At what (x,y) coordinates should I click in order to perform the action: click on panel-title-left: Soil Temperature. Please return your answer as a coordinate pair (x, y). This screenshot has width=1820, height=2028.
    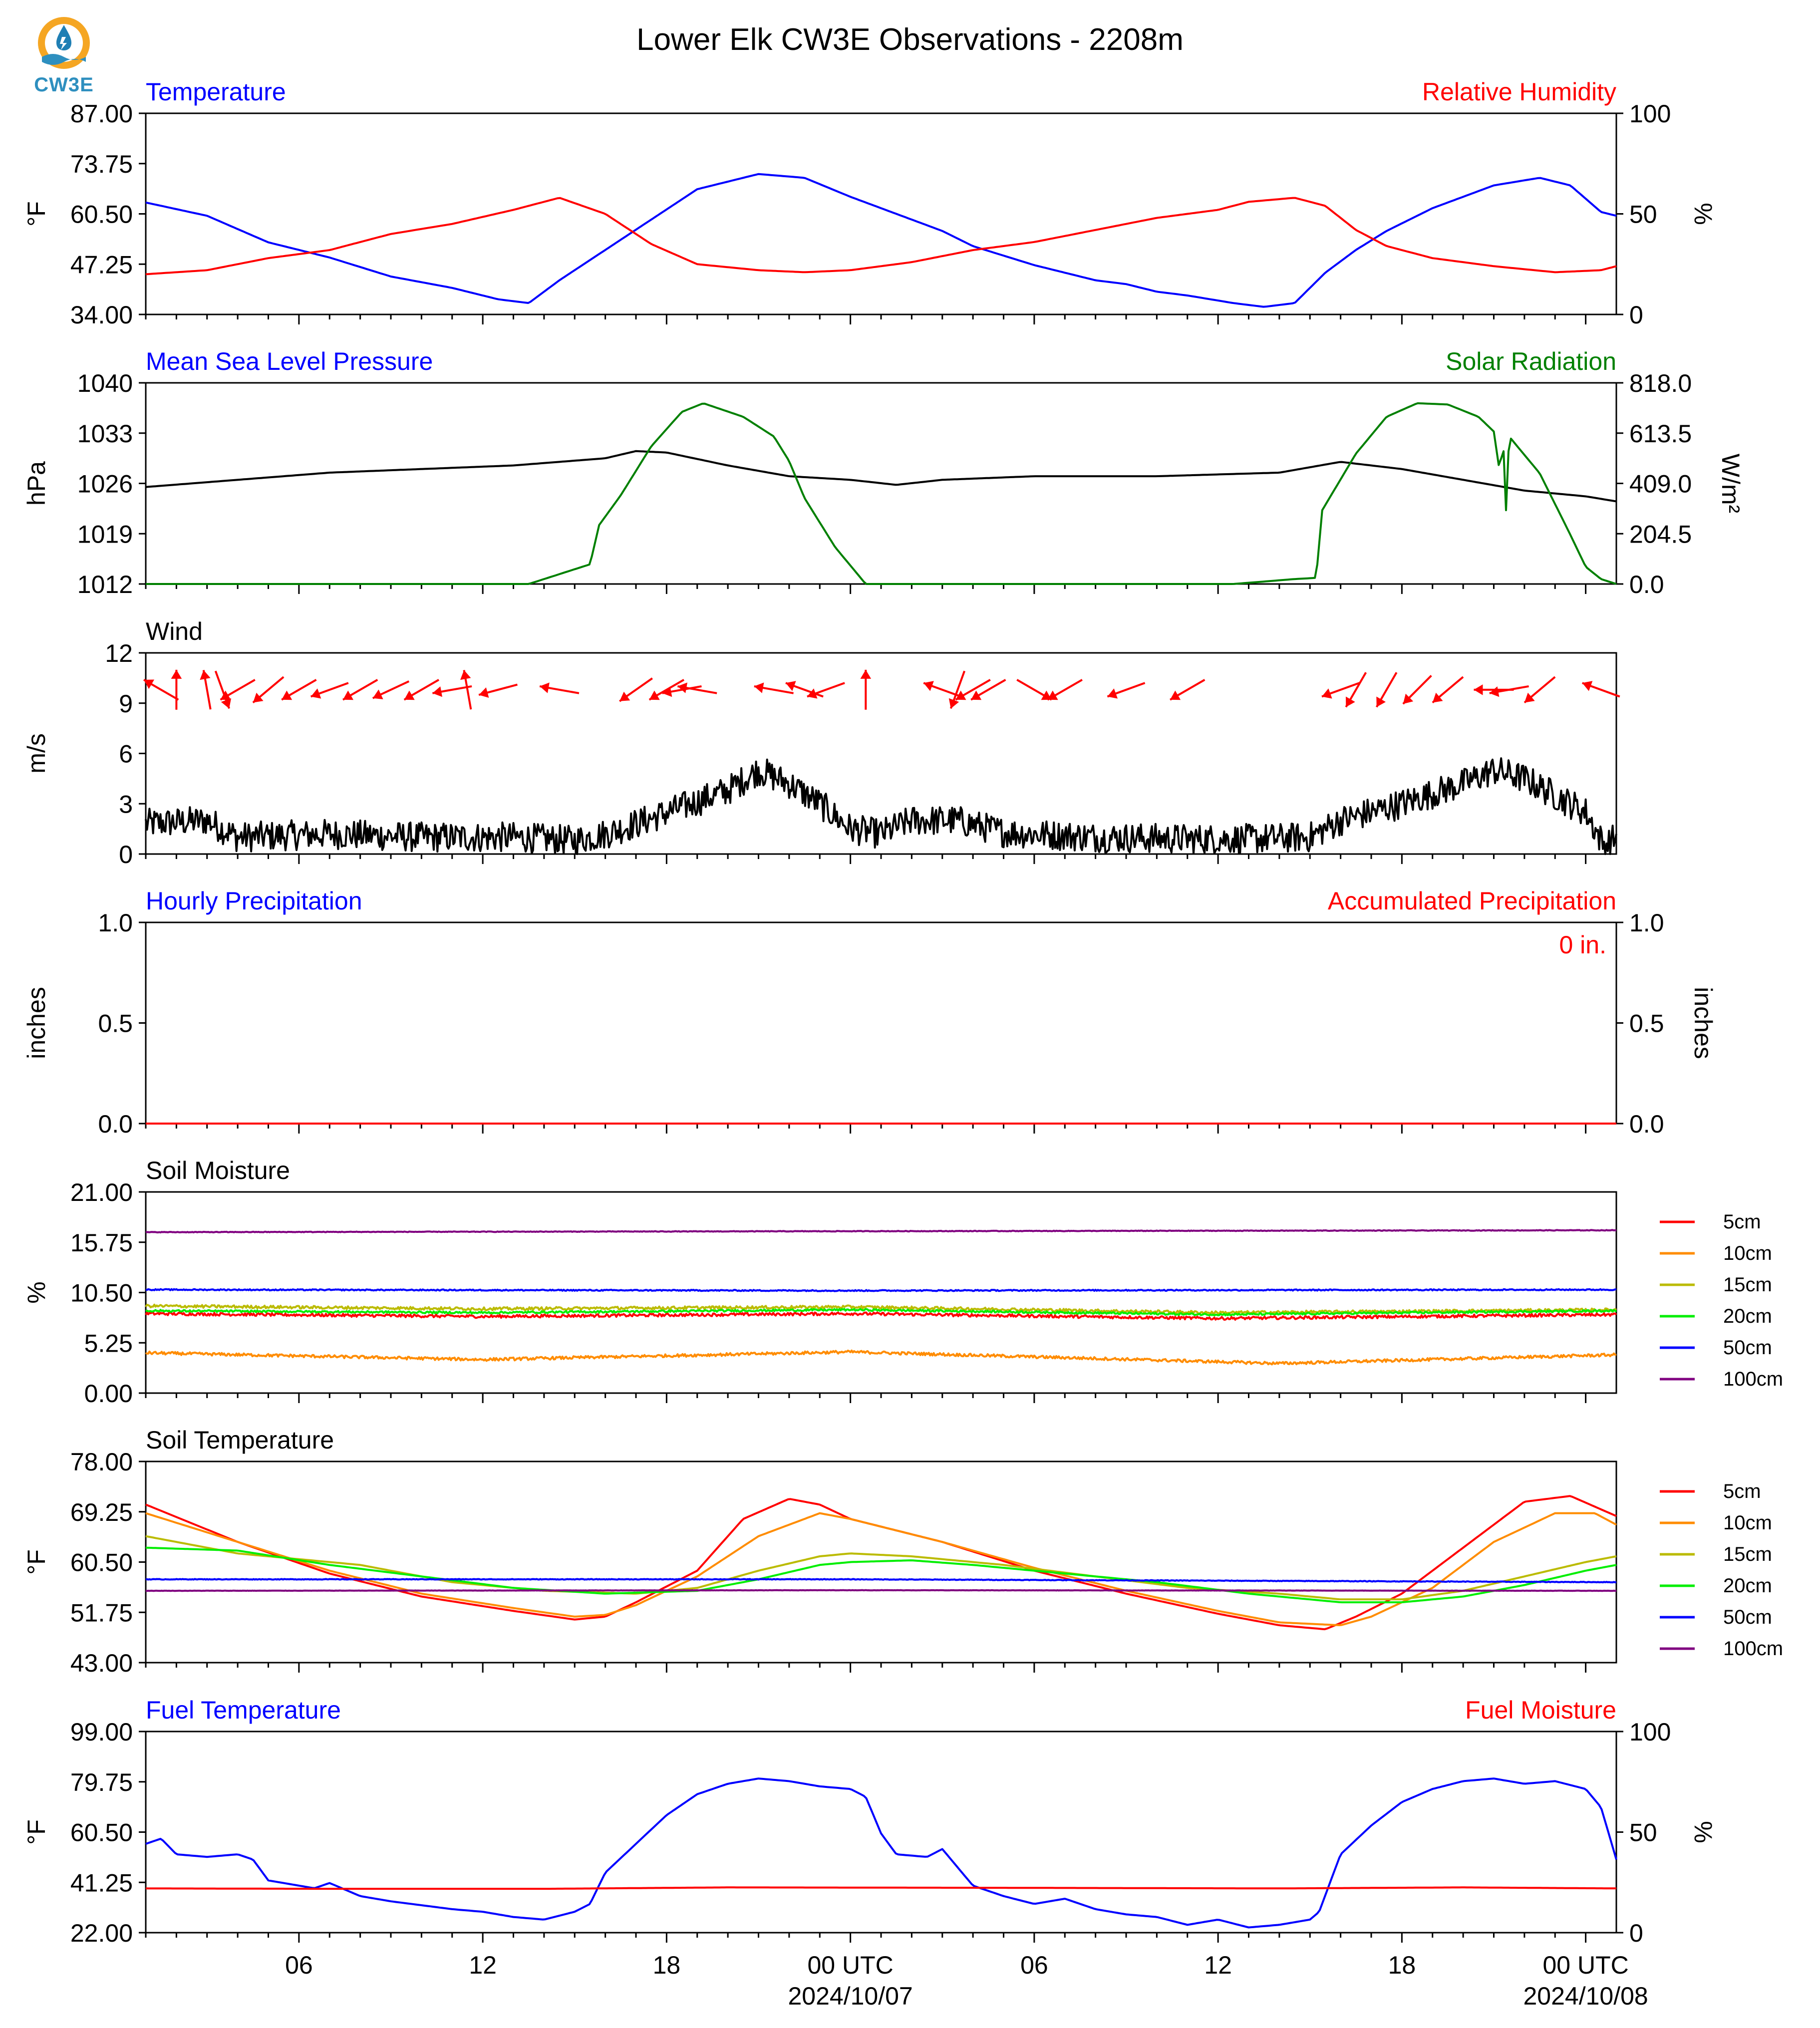
    Looking at the image, I should click on (240, 1440).